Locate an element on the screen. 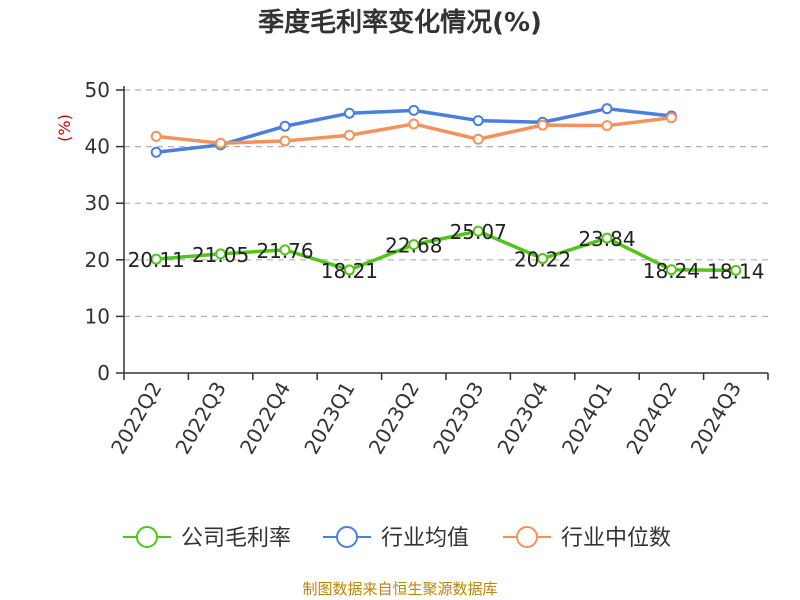  data-label: 18.14 is located at coordinates (735, 271).